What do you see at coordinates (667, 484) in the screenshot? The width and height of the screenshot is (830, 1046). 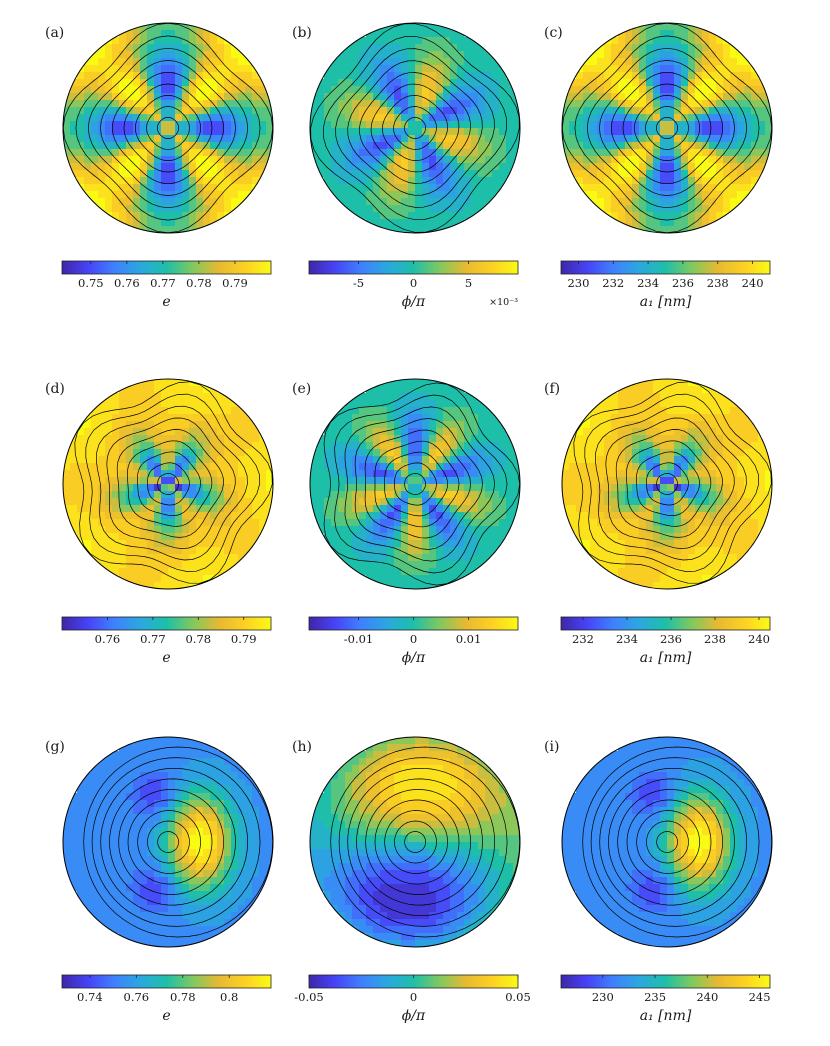 I see `contour-line` at bounding box center [667, 484].